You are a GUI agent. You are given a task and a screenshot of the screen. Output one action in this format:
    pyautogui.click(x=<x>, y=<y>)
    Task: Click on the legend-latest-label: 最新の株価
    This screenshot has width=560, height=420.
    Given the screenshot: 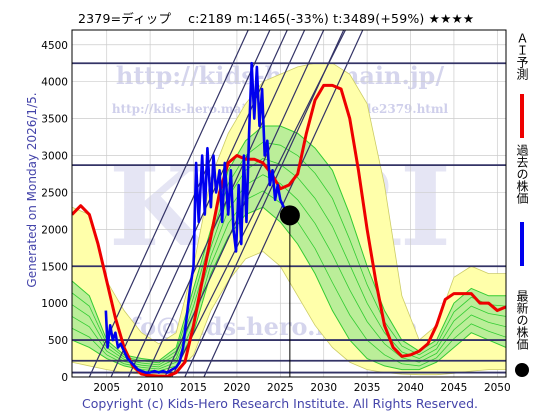 What is the action you would take?
    pyautogui.click(x=522, y=320)
    